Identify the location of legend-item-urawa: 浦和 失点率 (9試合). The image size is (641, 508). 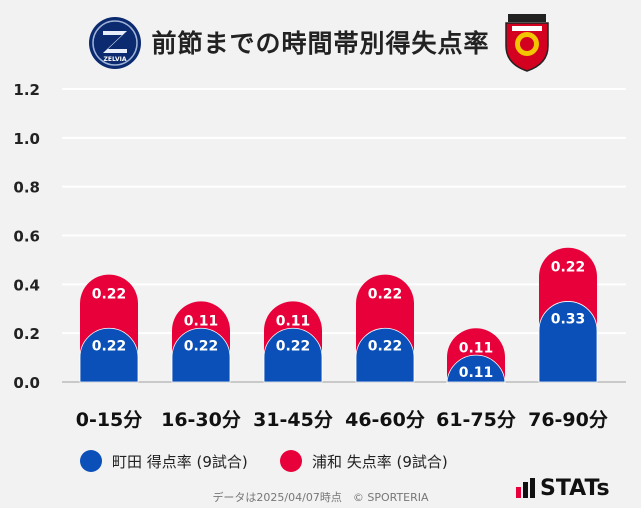
(364, 461).